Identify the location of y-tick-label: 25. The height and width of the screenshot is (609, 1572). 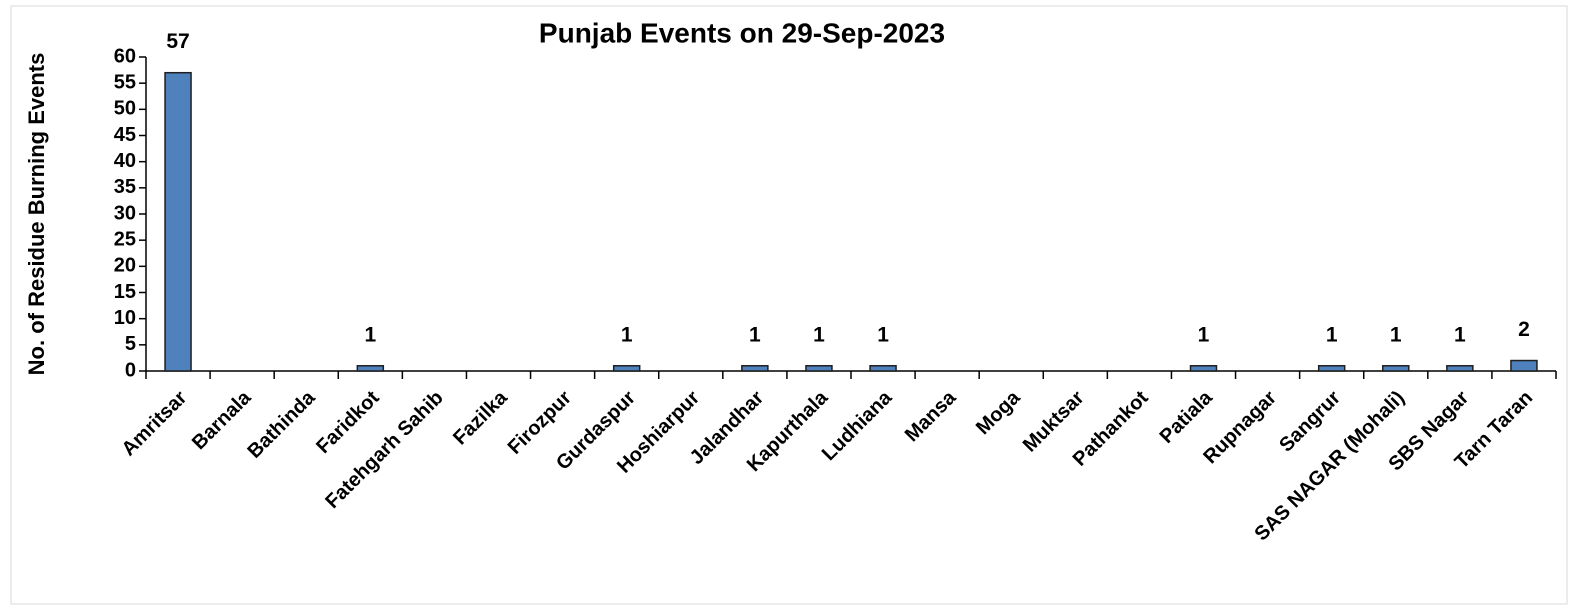
(125, 239).